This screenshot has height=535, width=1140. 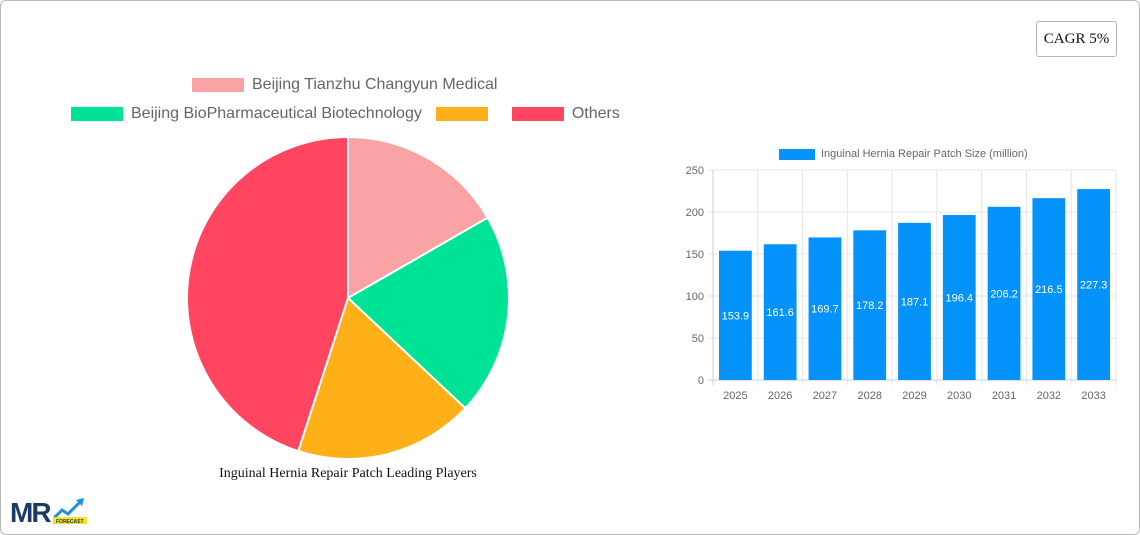 I want to click on cagr-badge: CAGR 5%, so click(x=1076, y=39).